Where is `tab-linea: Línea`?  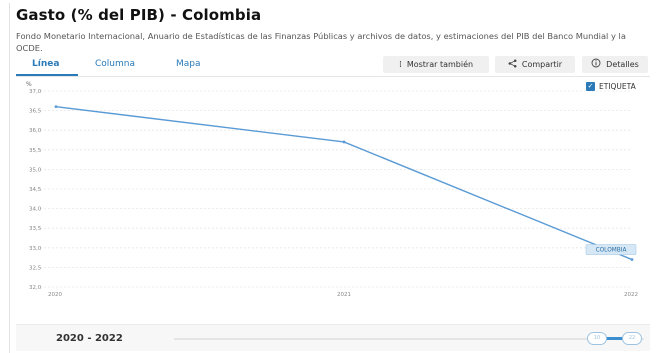
tab-linea: Línea is located at coordinates (46, 64).